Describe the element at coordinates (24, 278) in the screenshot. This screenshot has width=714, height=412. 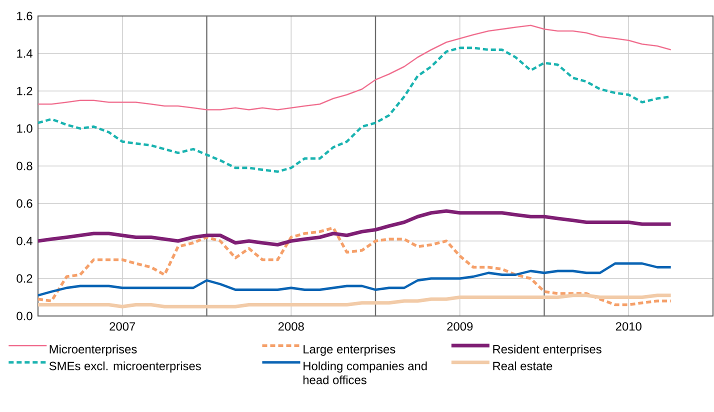
I see `y-tick-label: 0.2` at that location.